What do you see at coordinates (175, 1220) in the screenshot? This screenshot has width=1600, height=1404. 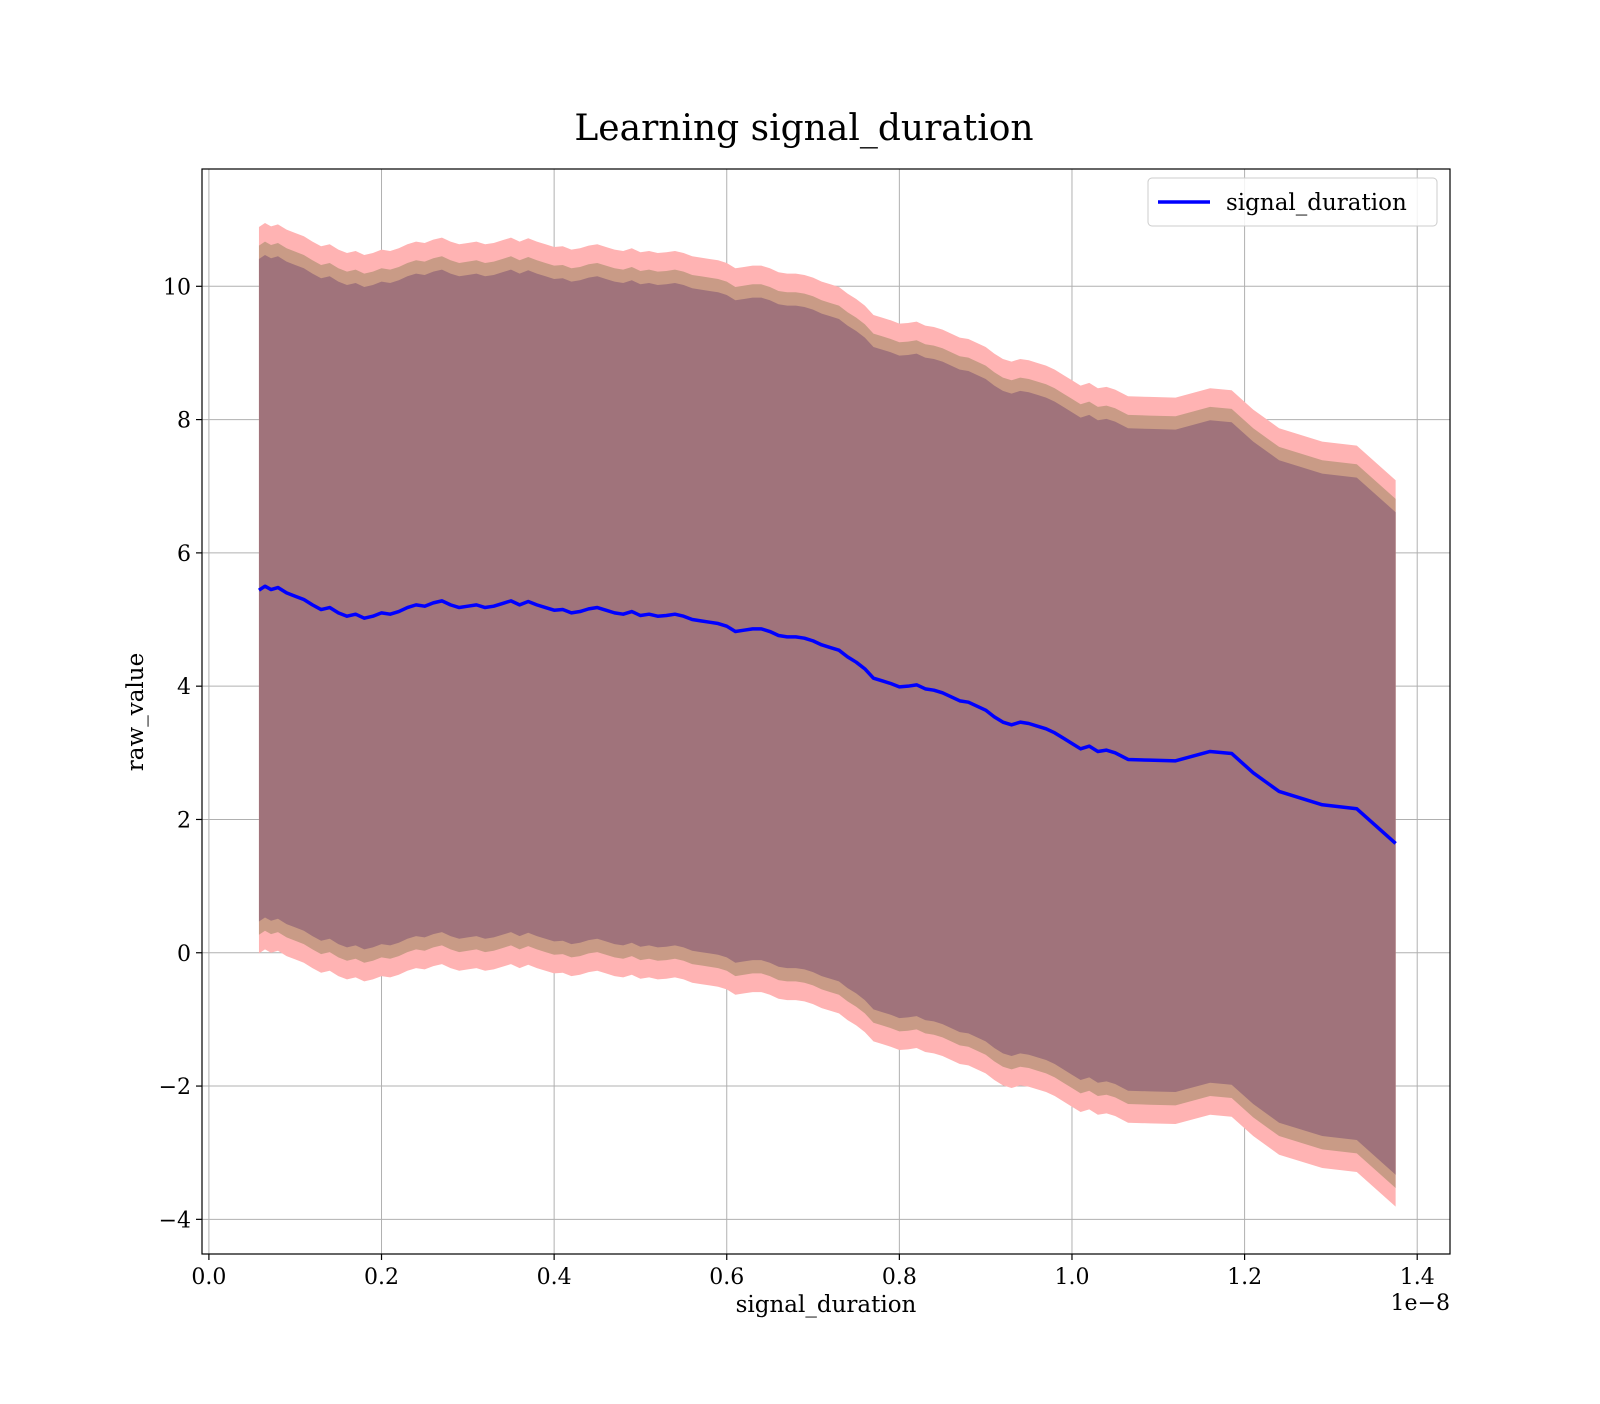 I see `y-tick-label-0: −4` at bounding box center [175, 1220].